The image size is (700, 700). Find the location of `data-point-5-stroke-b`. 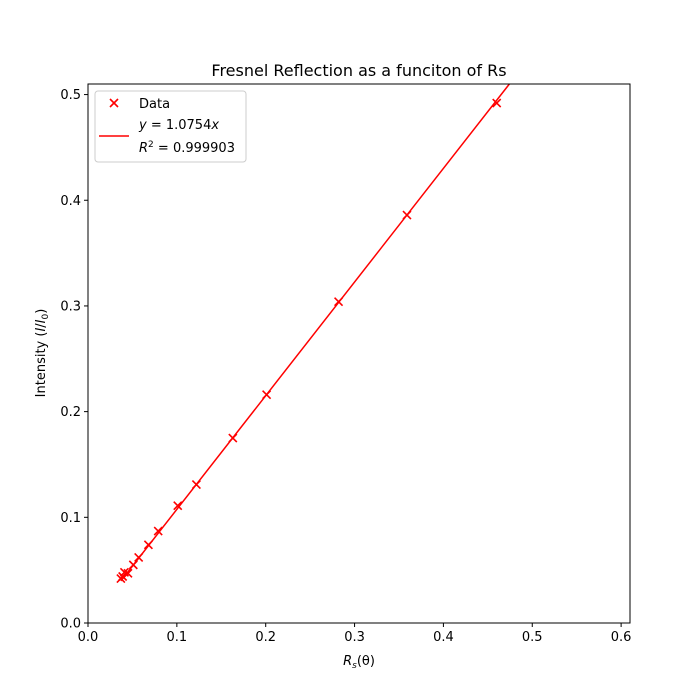

data-point-5-stroke-b is located at coordinates (139, 557).